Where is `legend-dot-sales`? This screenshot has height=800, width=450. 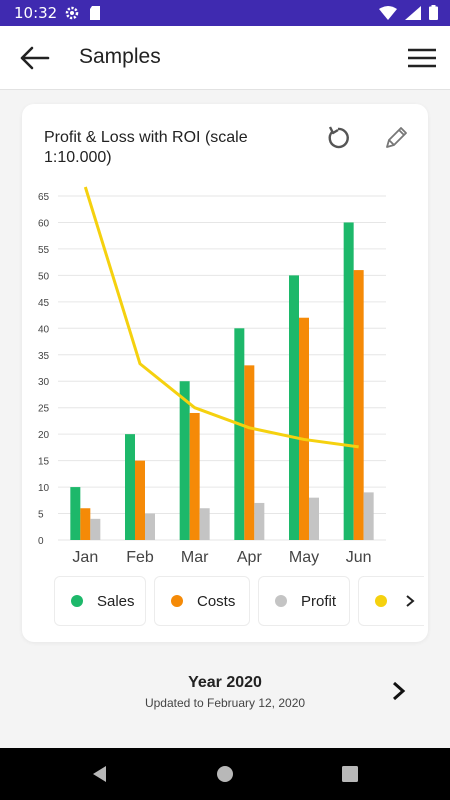 legend-dot-sales is located at coordinates (77, 601).